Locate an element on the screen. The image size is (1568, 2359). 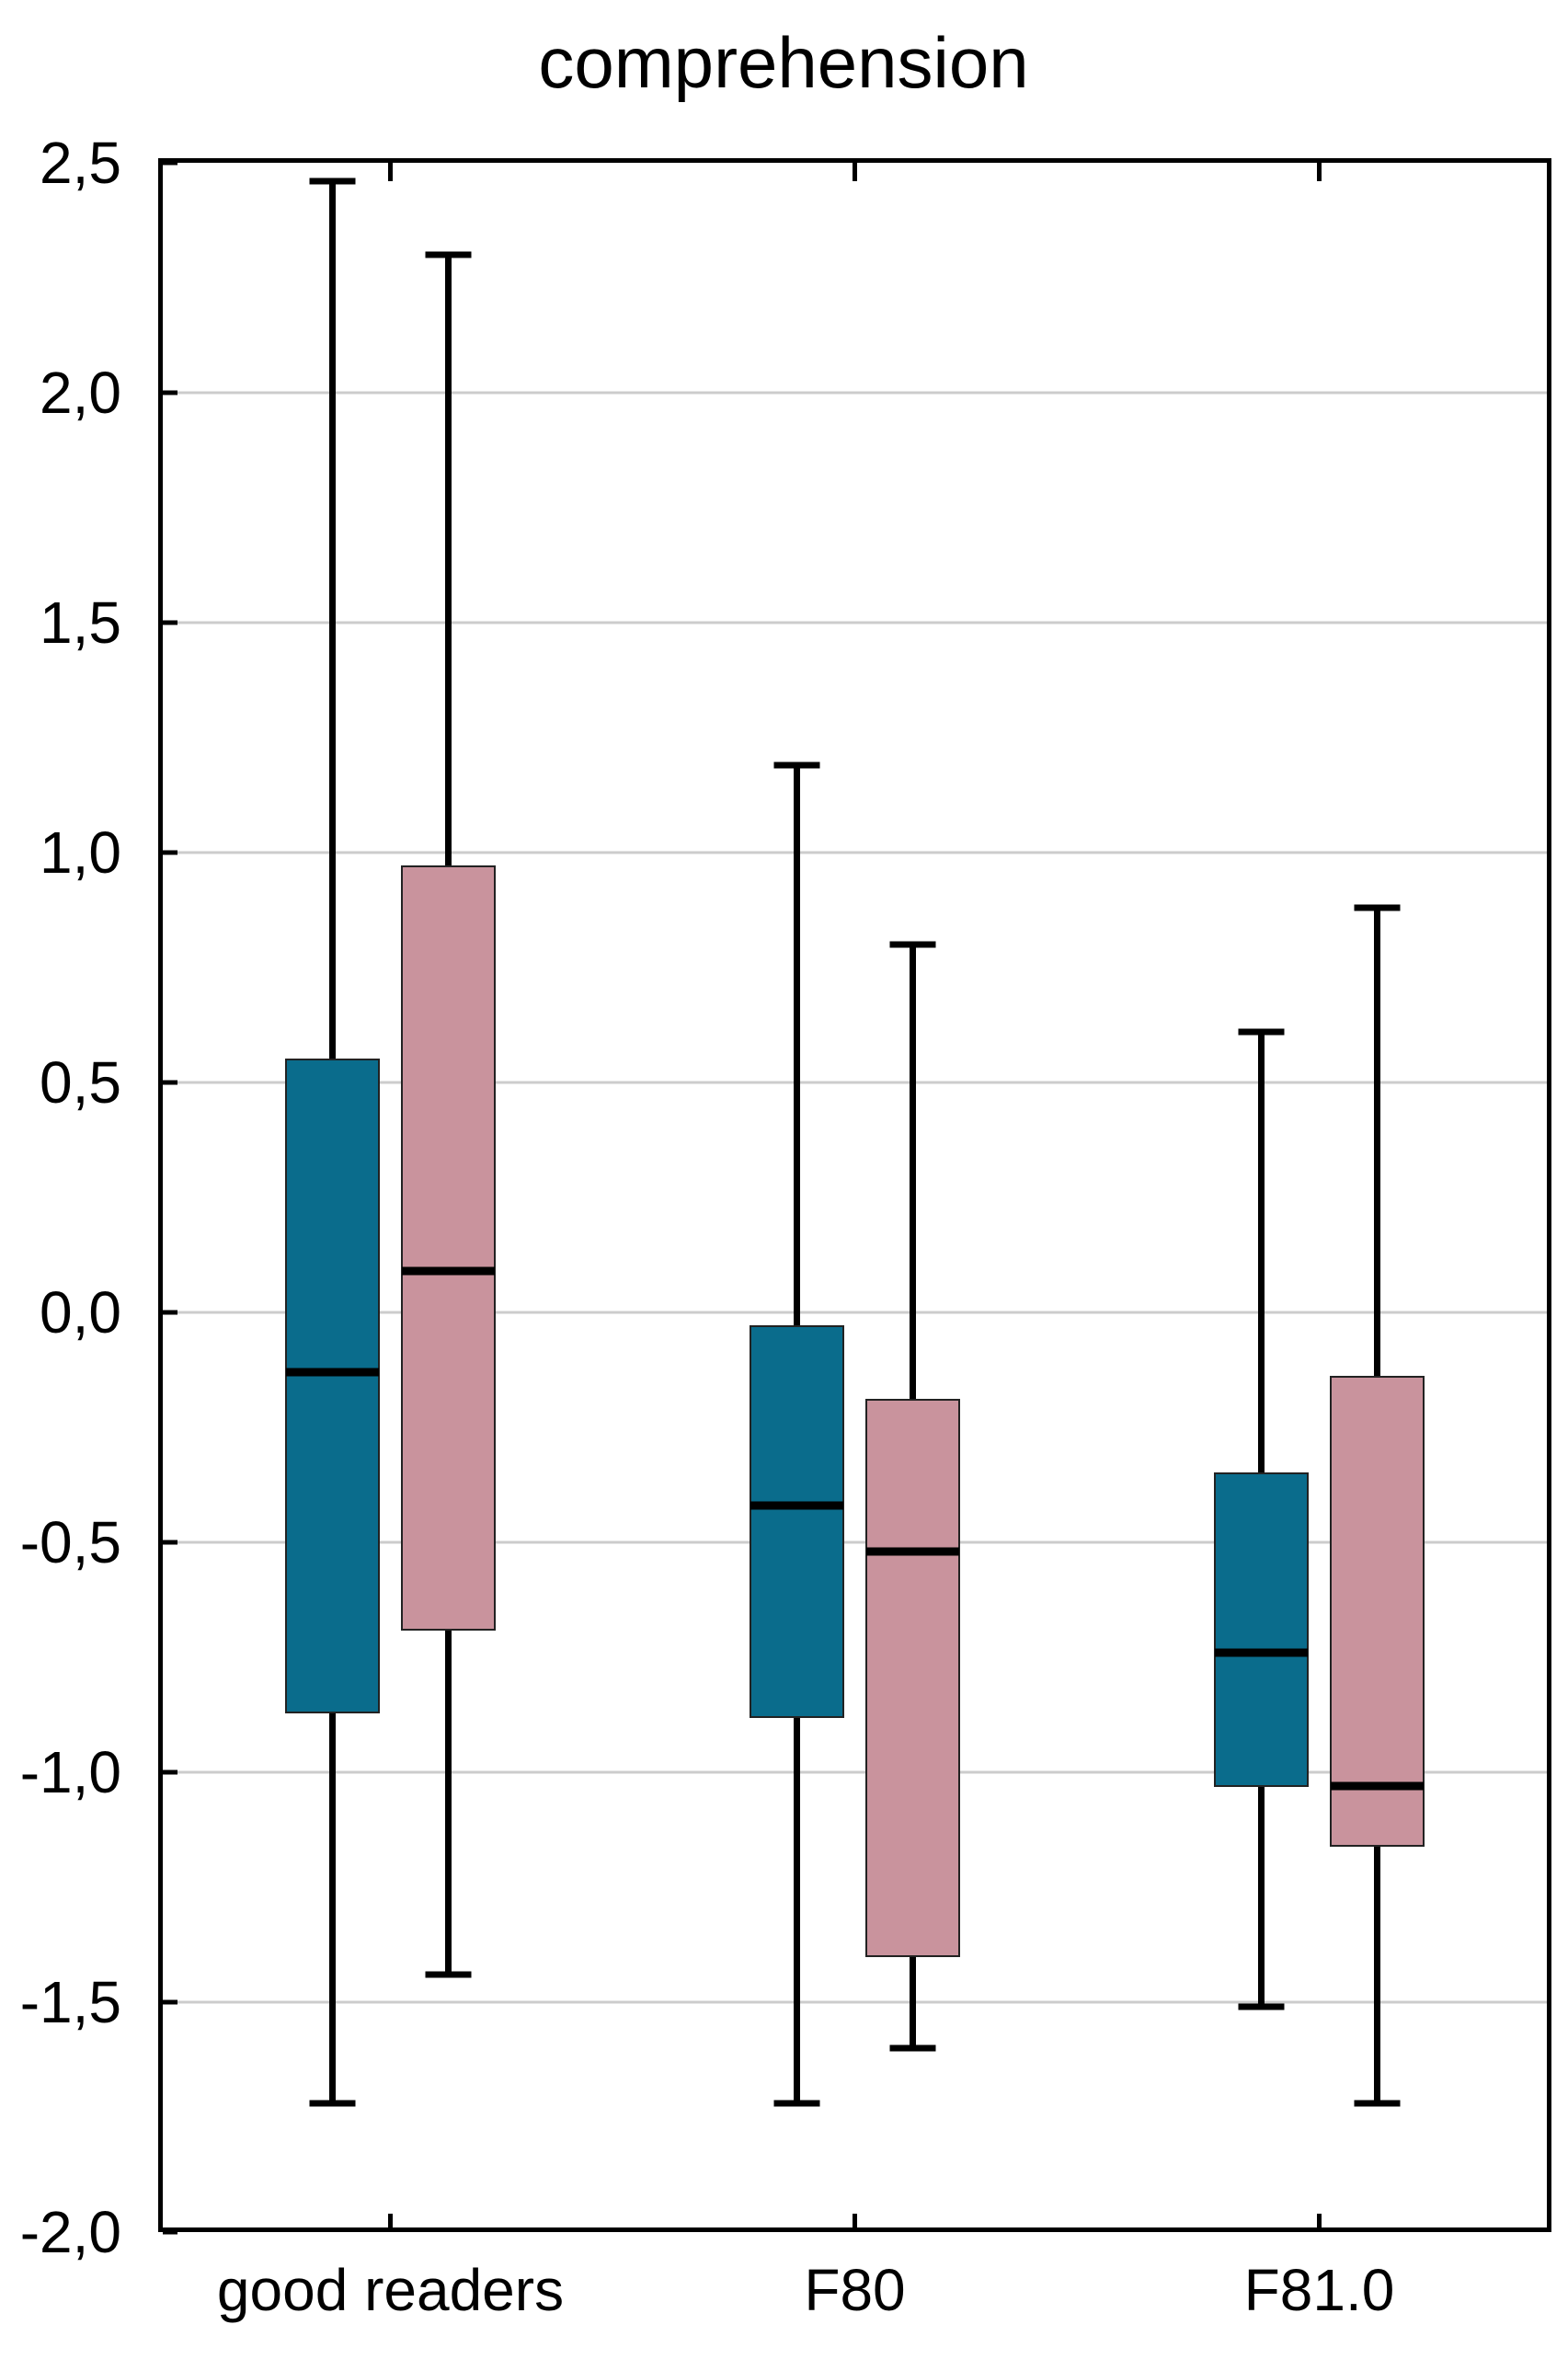
y-tick-label: -2,0 is located at coordinates (70, 2232).